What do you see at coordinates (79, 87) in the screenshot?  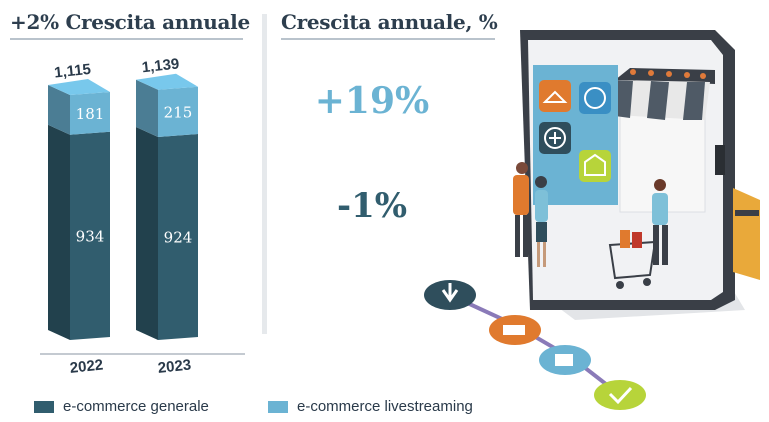 I see `bar-top-2022` at bounding box center [79, 87].